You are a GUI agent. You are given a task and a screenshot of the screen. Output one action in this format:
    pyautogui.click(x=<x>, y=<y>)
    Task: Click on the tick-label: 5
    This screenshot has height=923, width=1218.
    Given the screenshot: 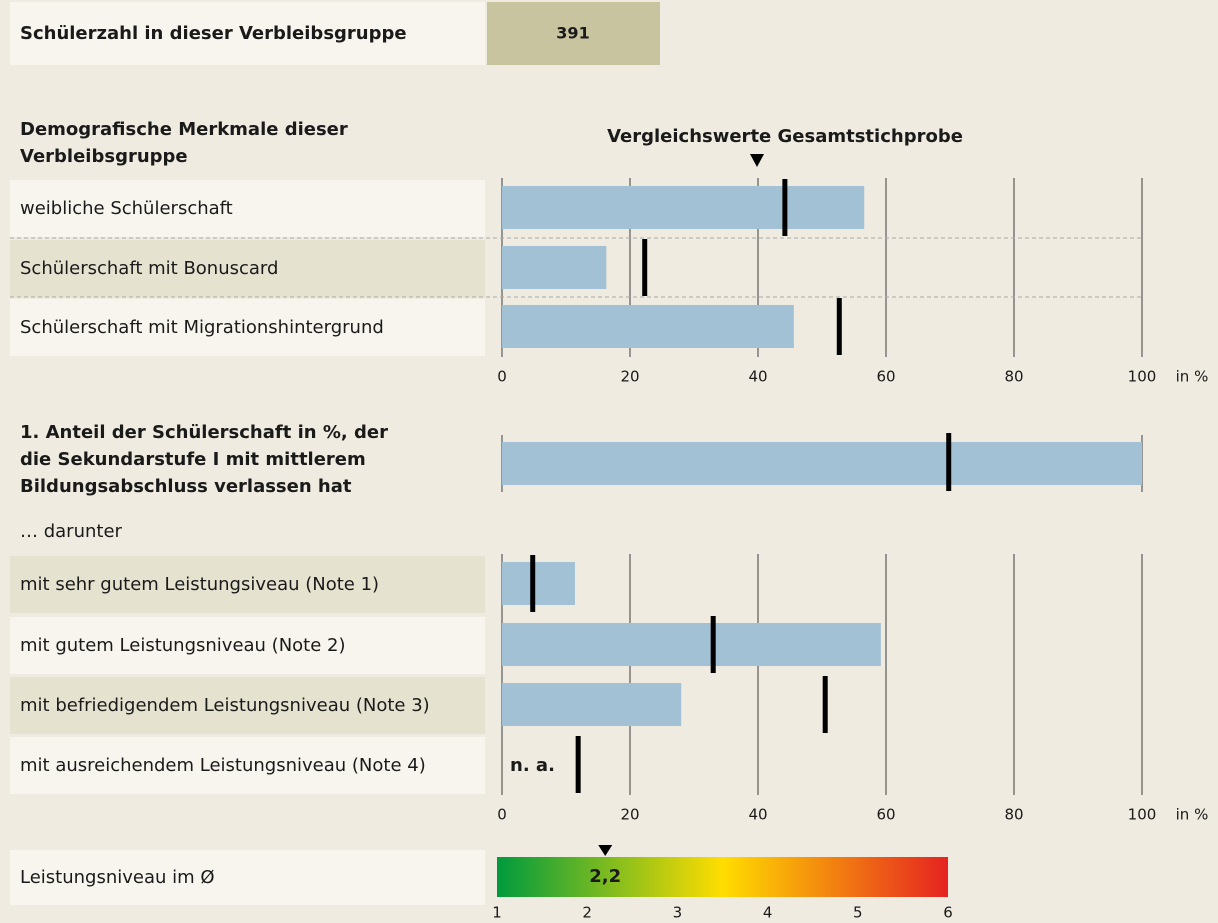 What is the action you would take?
    pyautogui.click(x=858, y=913)
    